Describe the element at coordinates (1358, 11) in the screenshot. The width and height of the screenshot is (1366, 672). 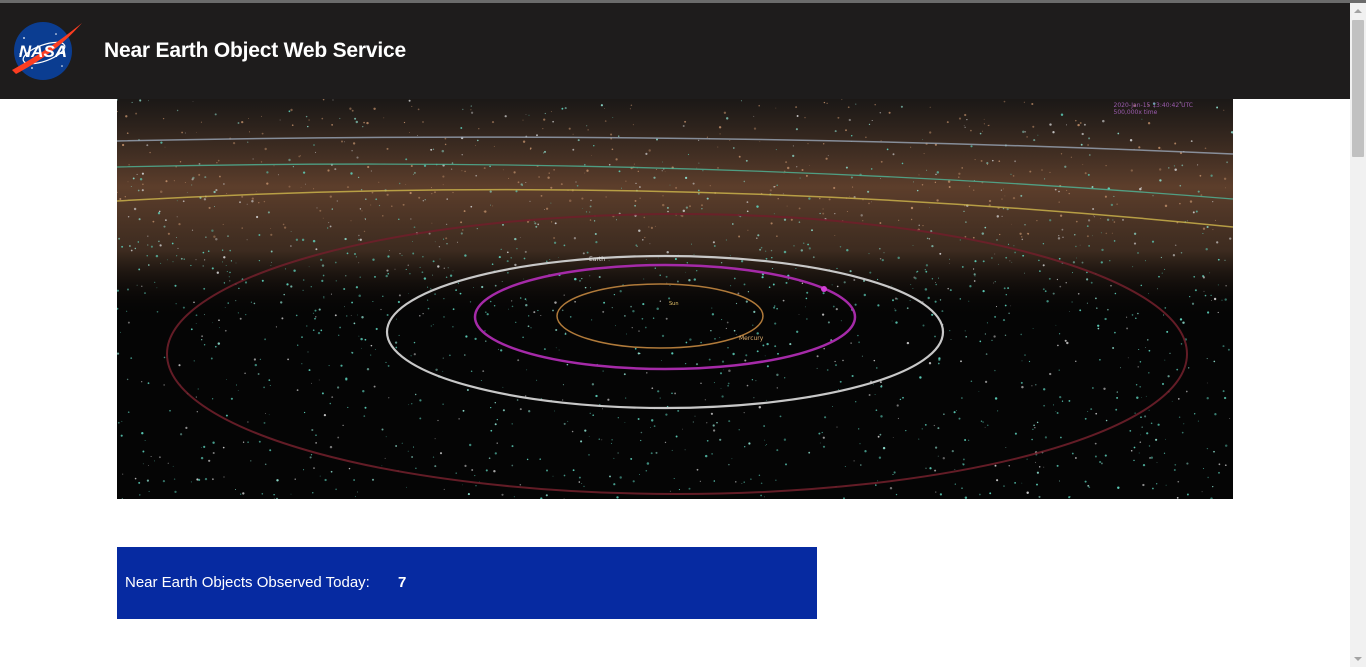
I see `scroll-up-arrow-icon` at that location.